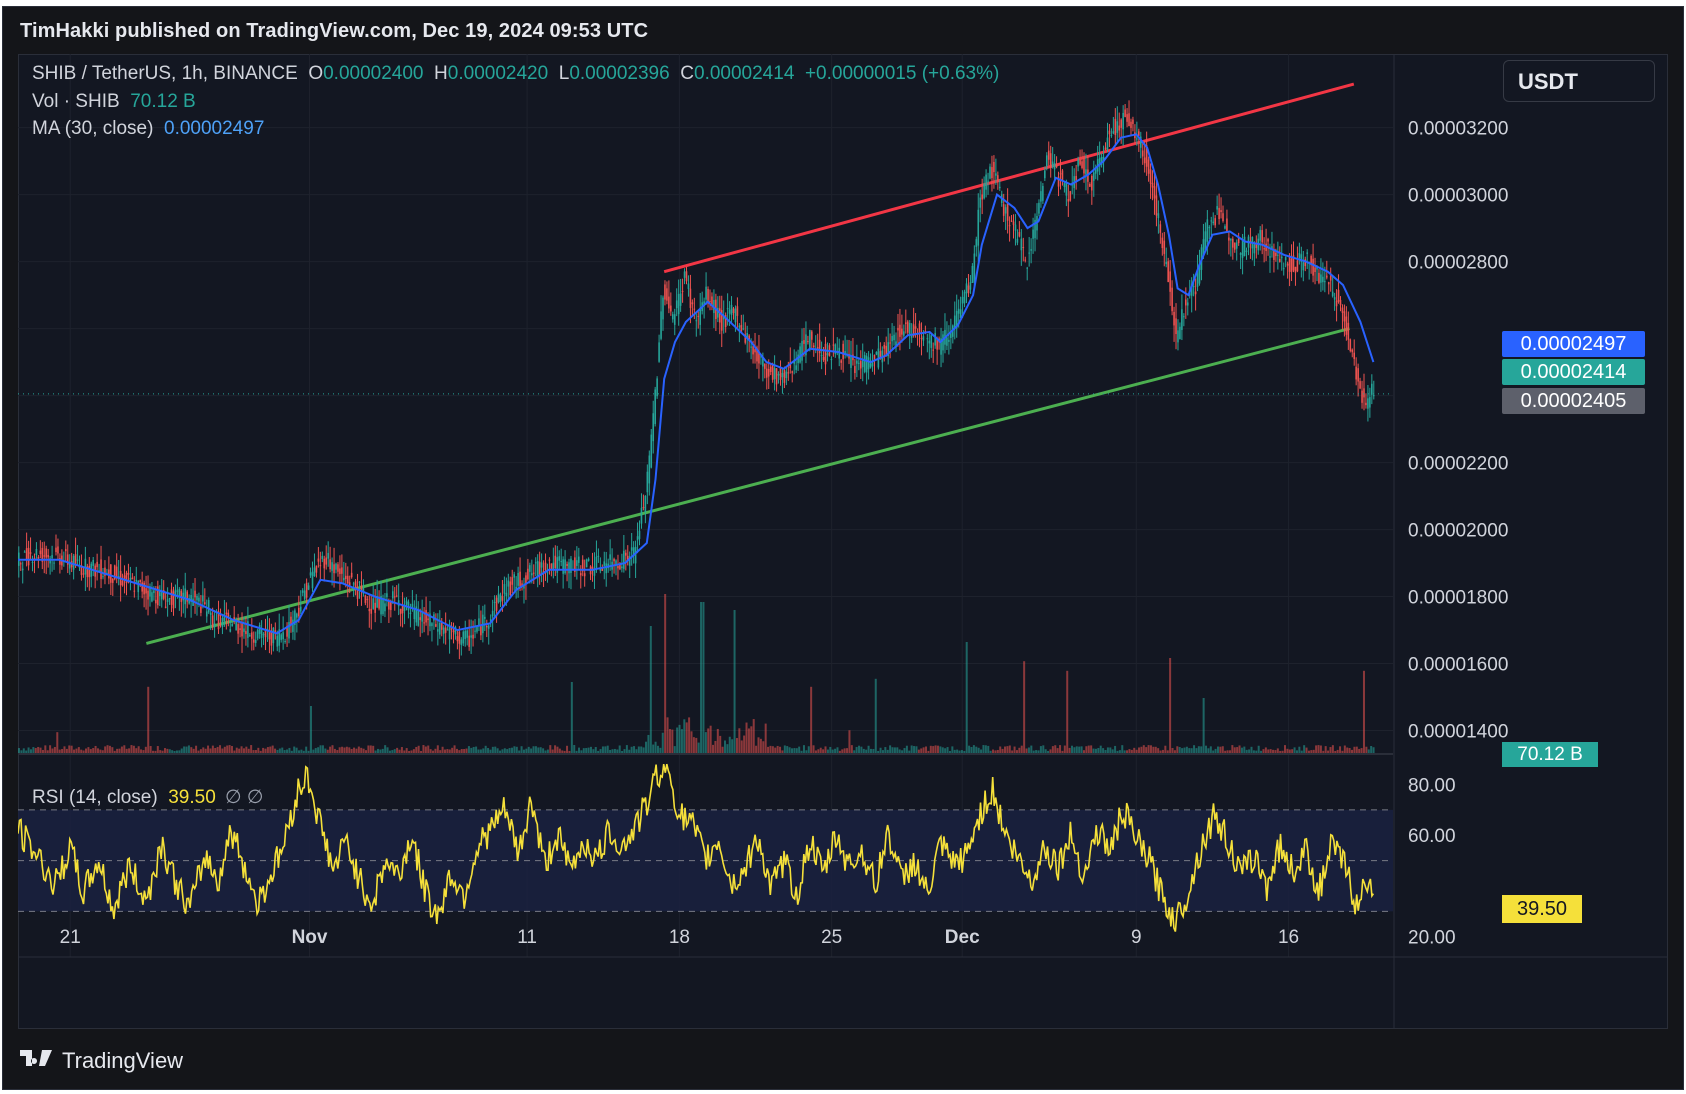  I want to click on tradingview-brand: TradingView, so click(101, 1061).